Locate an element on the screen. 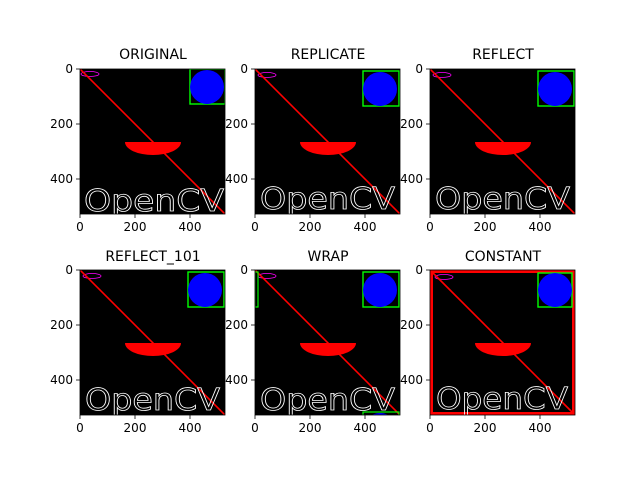  image-reflect: OpenCV is located at coordinates (502, 143).